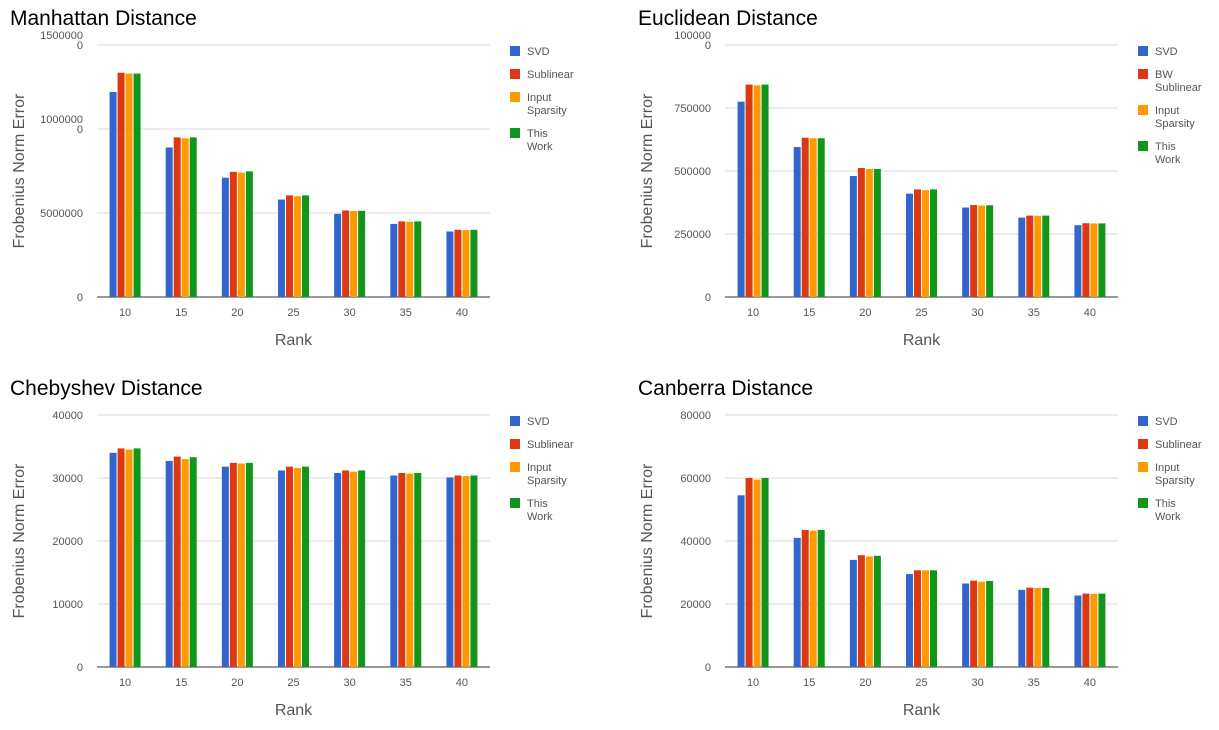  Describe the element at coordinates (695, 479) in the screenshot. I see `y-tick-label: 60000` at that location.